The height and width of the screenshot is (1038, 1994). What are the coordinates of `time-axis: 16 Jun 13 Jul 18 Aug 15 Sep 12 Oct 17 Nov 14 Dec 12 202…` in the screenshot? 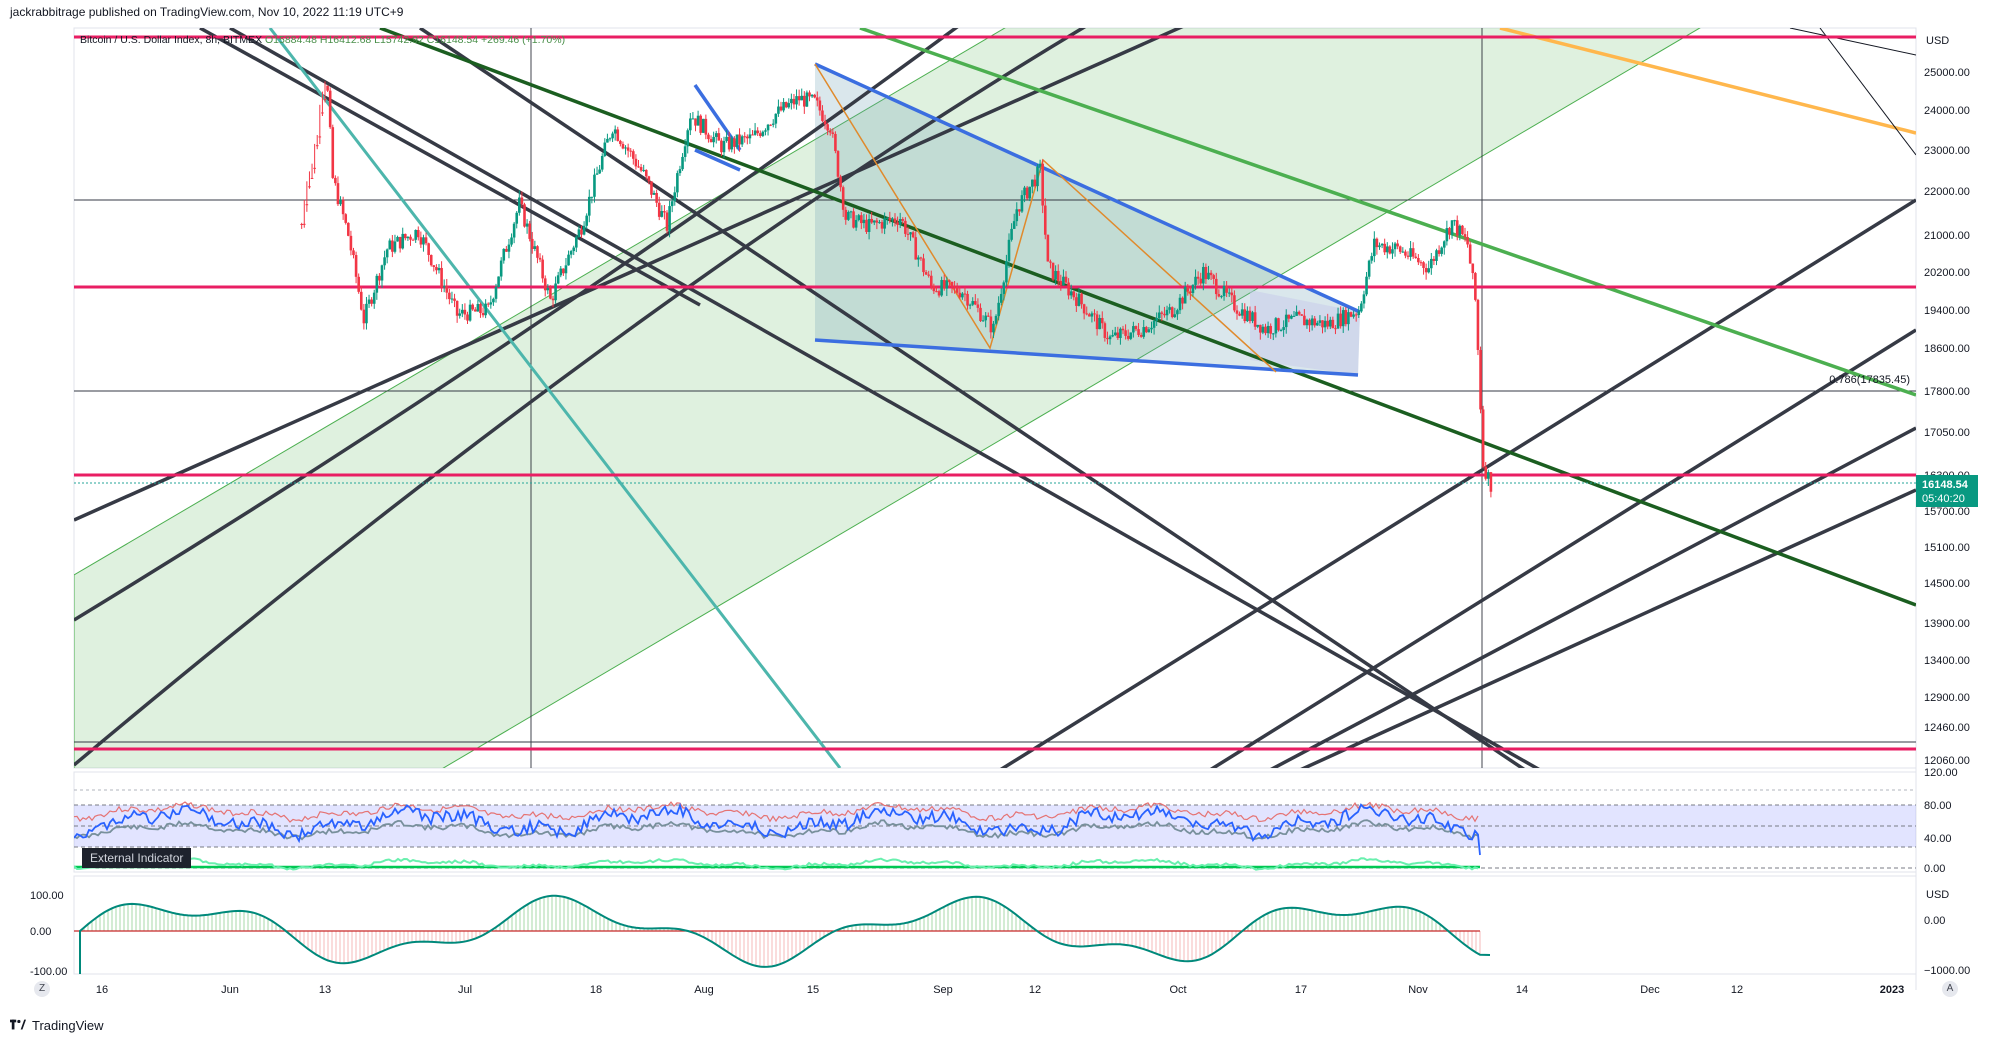 It's located at (1000, 990).